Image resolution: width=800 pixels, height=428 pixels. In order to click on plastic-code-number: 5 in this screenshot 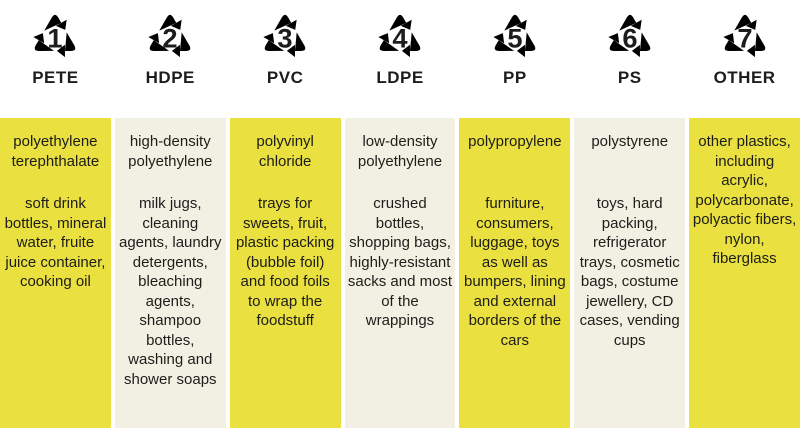, I will do `click(514, 37)`.